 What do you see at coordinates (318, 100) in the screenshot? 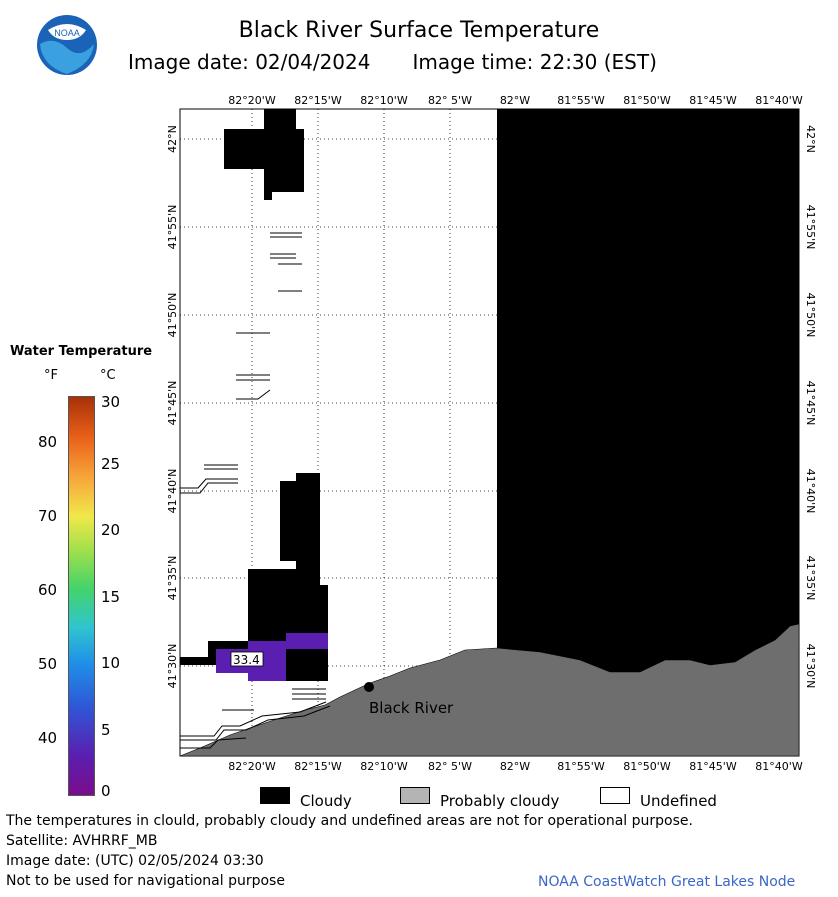
I see `lon-label-top: 82°15'W` at bounding box center [318, 100].